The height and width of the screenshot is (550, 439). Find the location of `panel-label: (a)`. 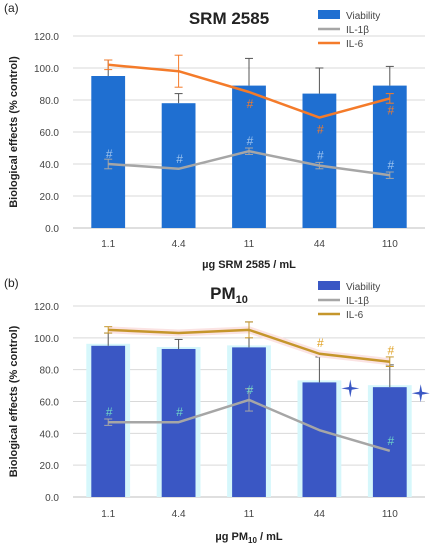

panel-label: (a) is located at coordinates (11, 8).